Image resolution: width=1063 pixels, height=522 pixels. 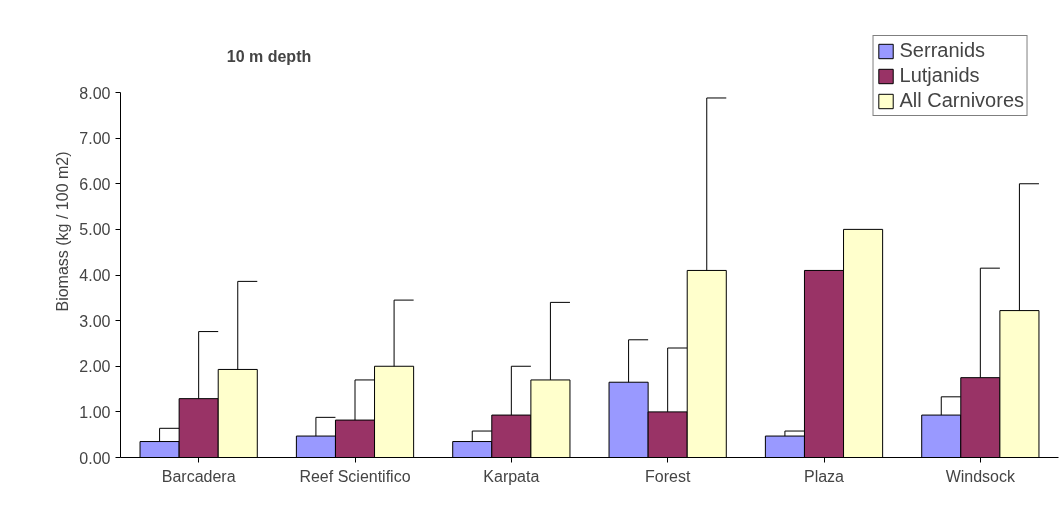 What do you see at coordinates (95, 321) in the screenshot?
I see `y-tick-label: 3.00` at bounding box center [95, 321].